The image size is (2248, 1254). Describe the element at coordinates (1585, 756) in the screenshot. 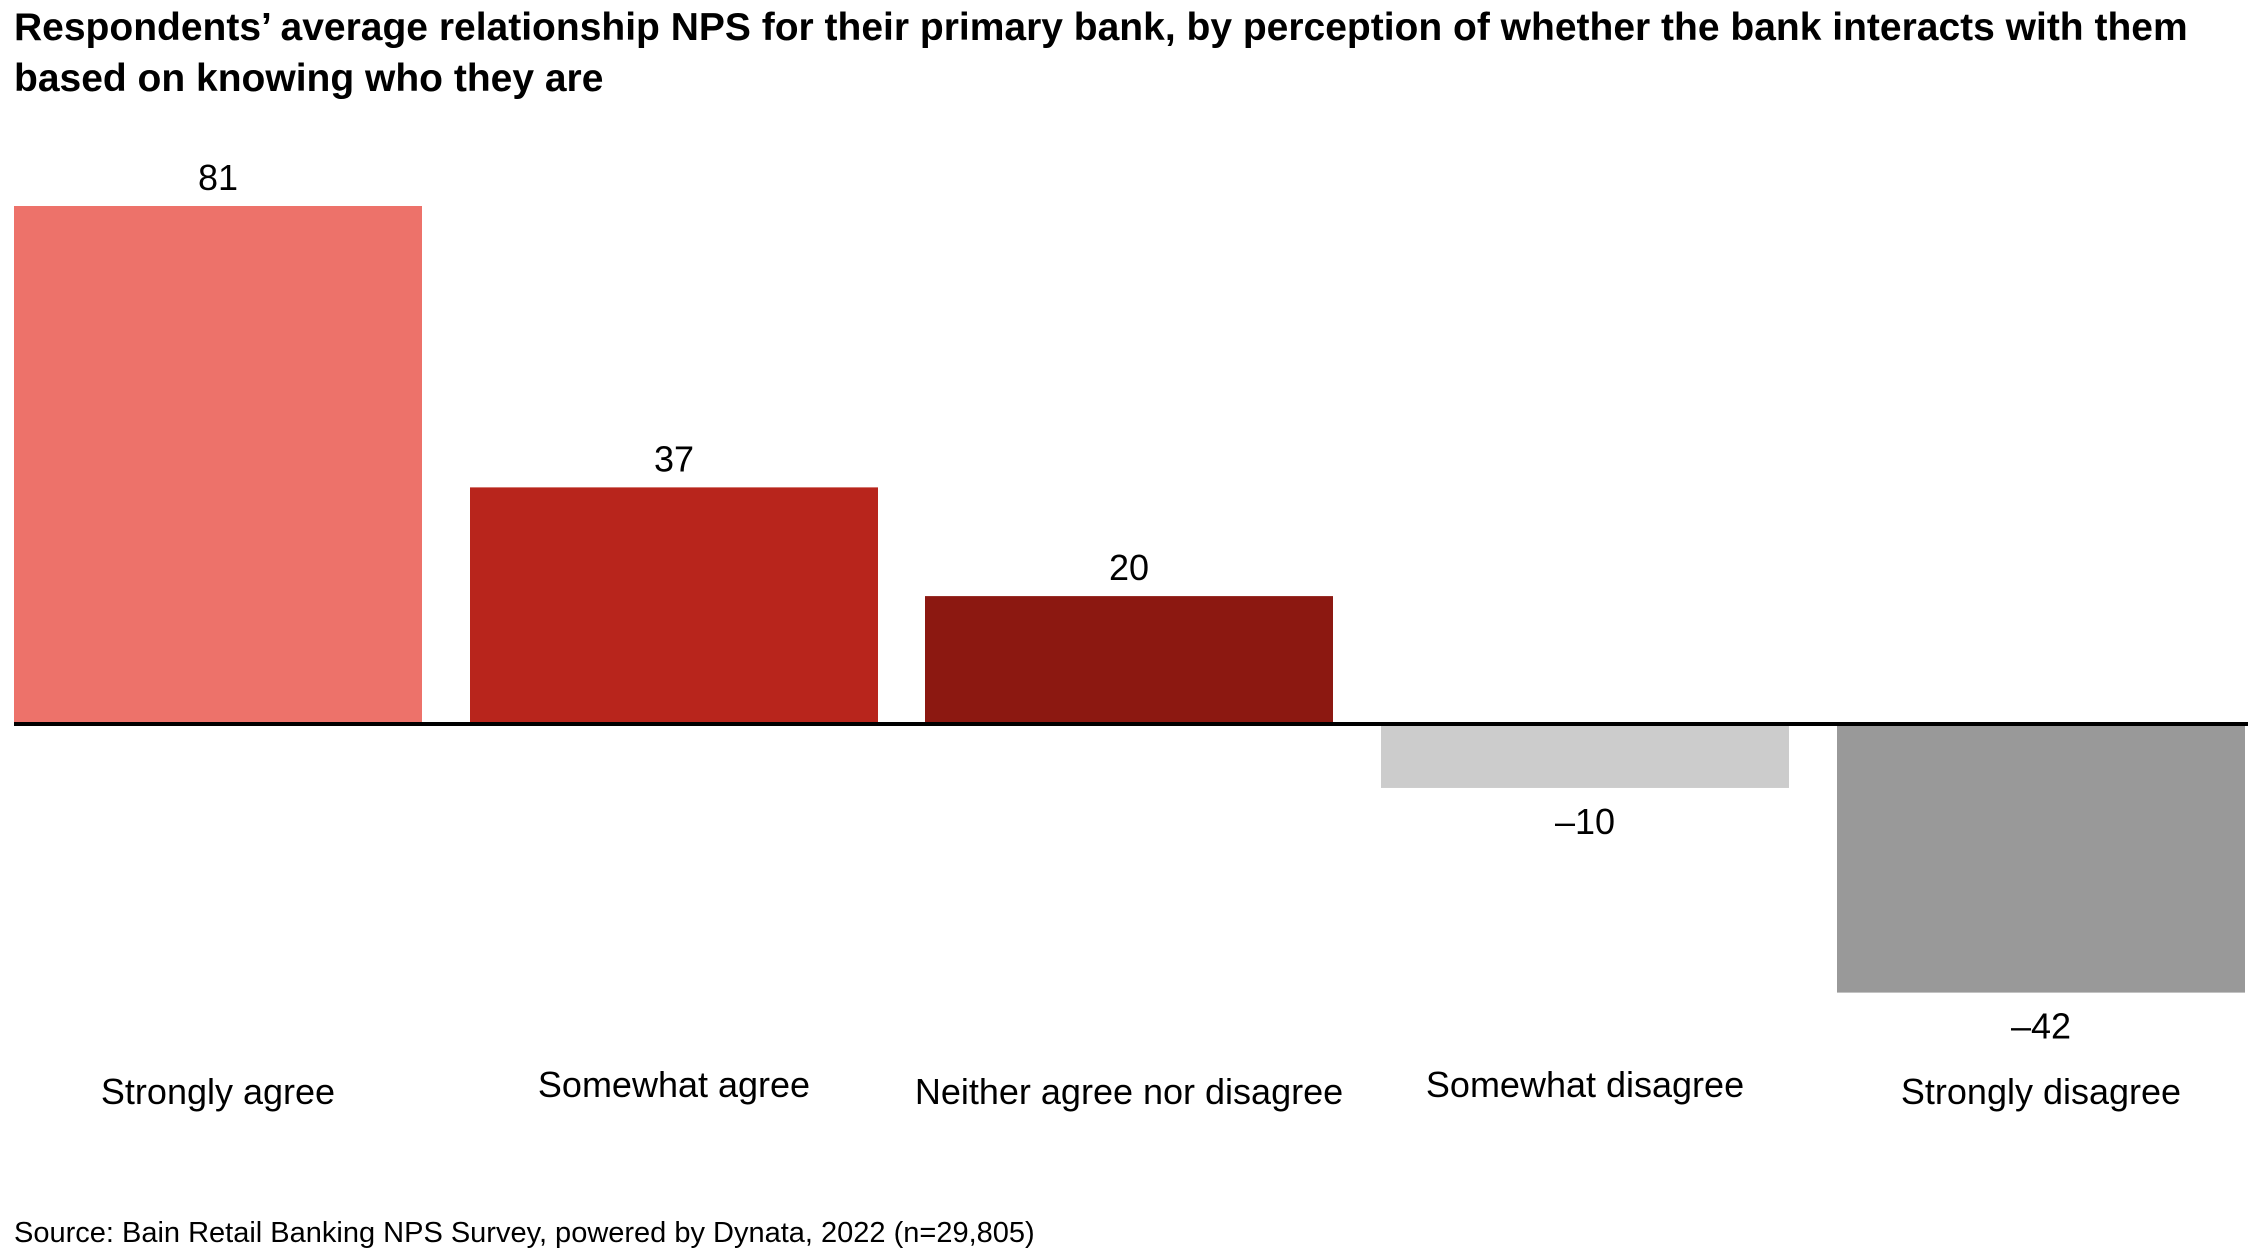

I see `bar-somewhat-disagree` at that location.